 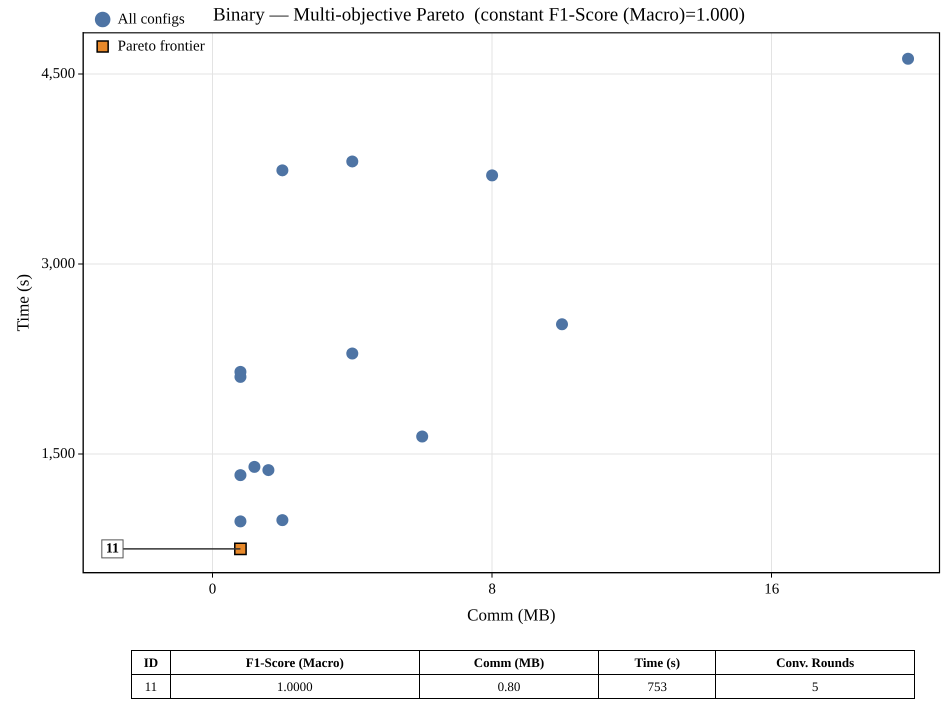 What do you see at coordinates (58, 74) in the screenshot?
I see `y-tick-label: 4,500` at bounding box center [58, 74].